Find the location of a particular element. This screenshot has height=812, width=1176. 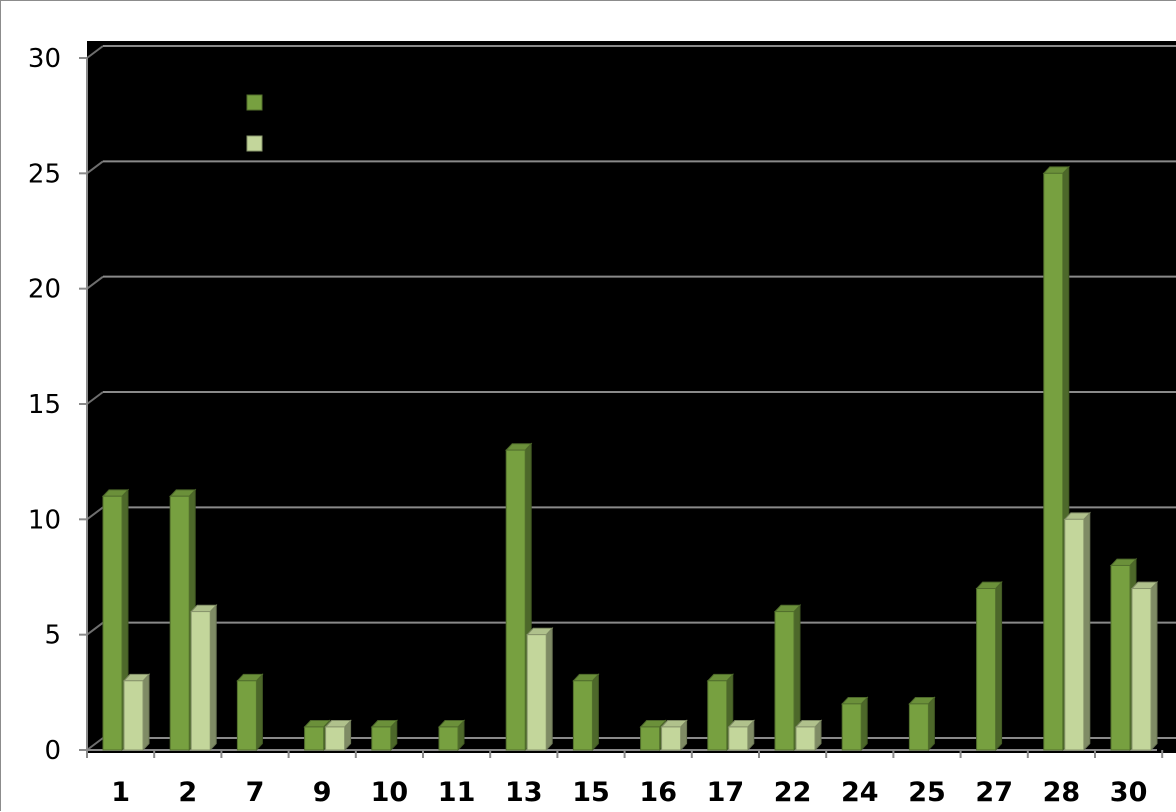

x-axis-ticks: 1 2 7 9 10 11 13 15 16 17 22 24 25 27 28 30 is located at coordinates (625, 779).